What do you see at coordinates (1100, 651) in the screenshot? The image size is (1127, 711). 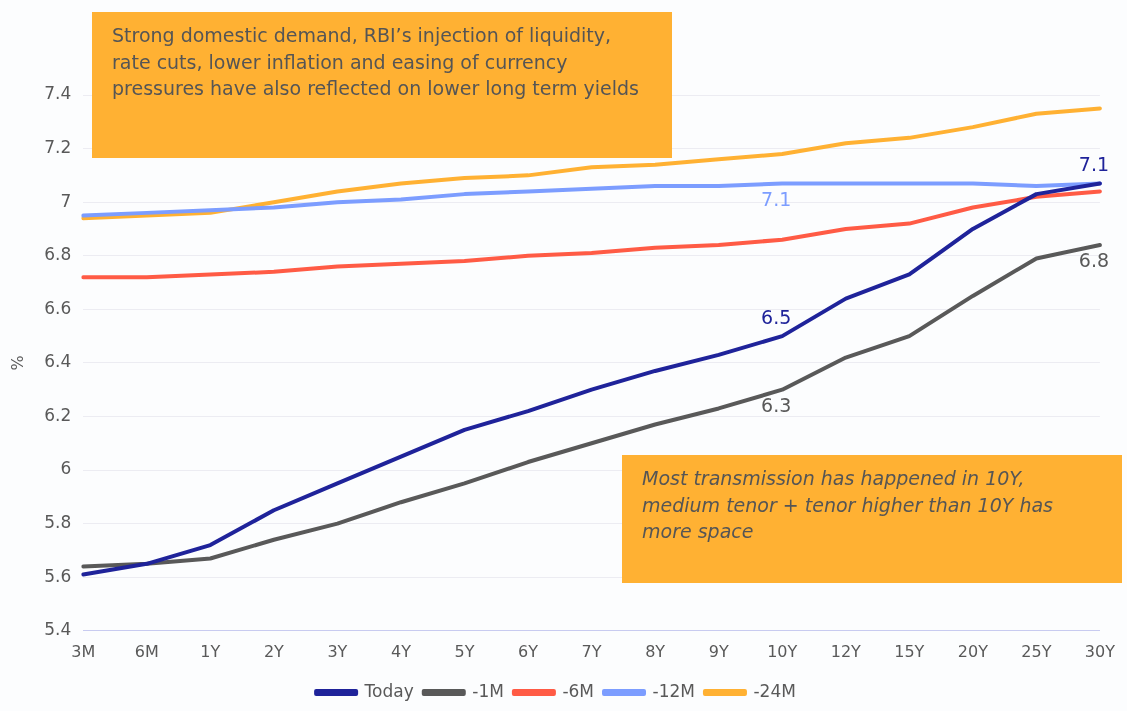 I see `x-tick-label: 30Y` at bounding box center [1100, 651].